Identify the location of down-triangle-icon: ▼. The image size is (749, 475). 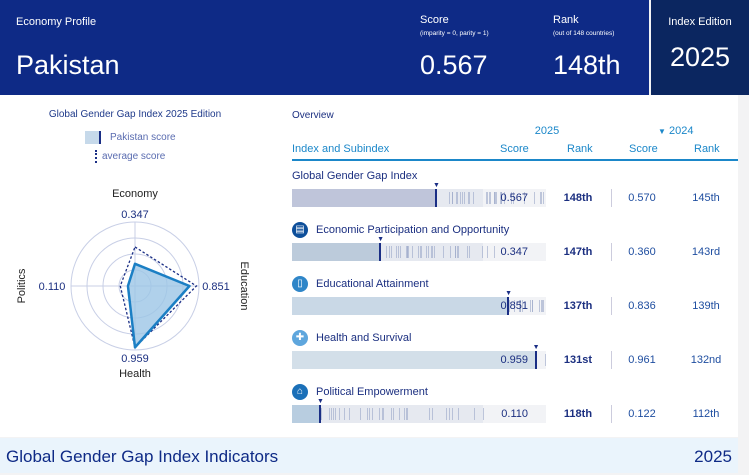
(662, 131).